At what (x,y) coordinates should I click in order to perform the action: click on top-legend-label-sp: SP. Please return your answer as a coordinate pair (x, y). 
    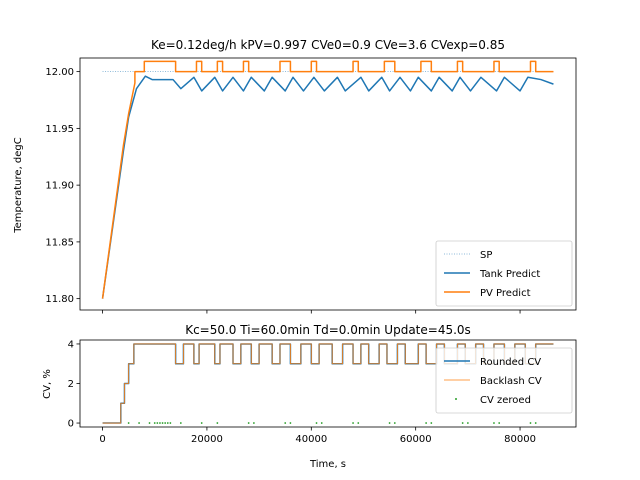
    Looking at the image, I should click on (486, 255).